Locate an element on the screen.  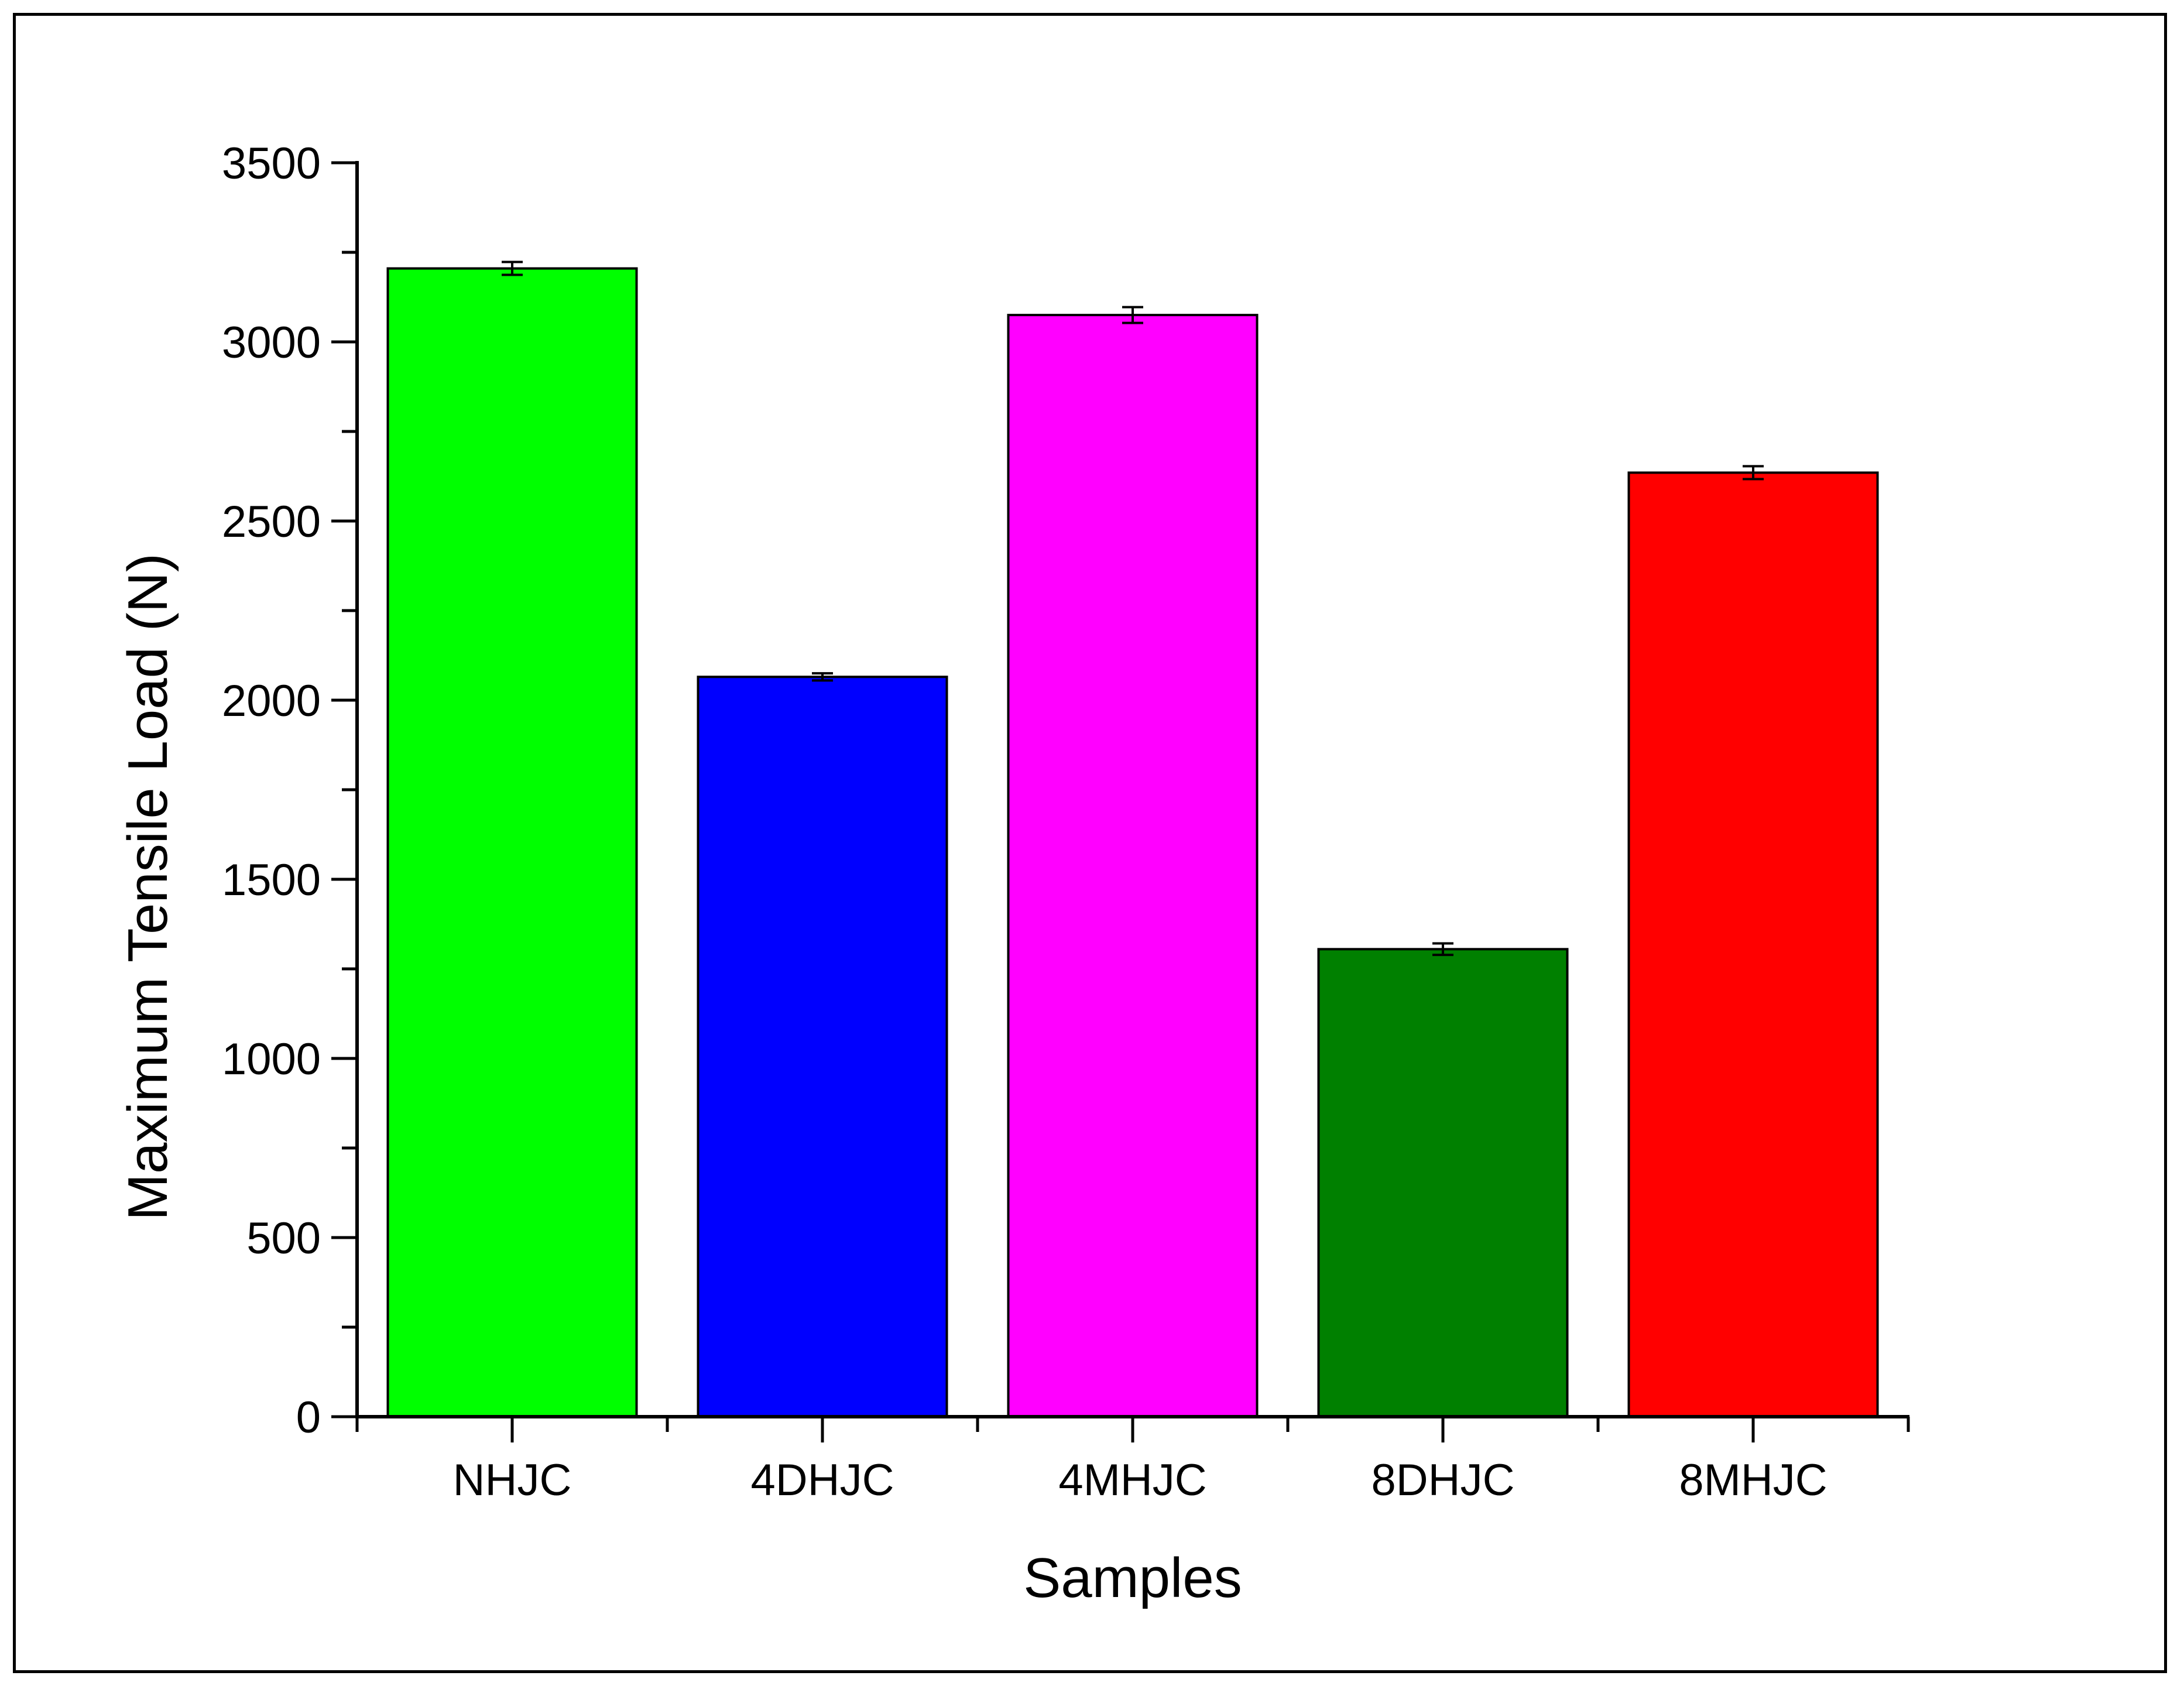
x-axis-title: Samples is located at coordinates (1132, 1578).